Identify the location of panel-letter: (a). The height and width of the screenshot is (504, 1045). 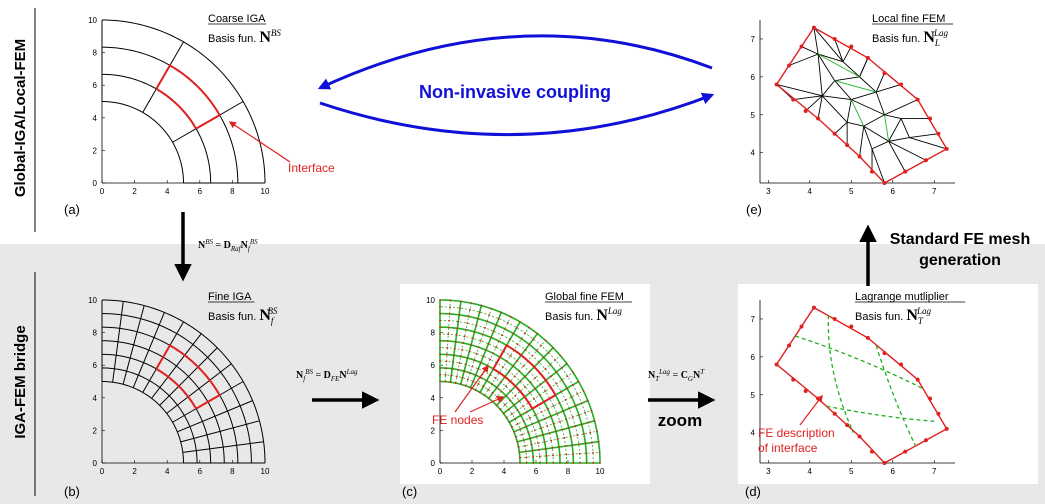
(72, 209).